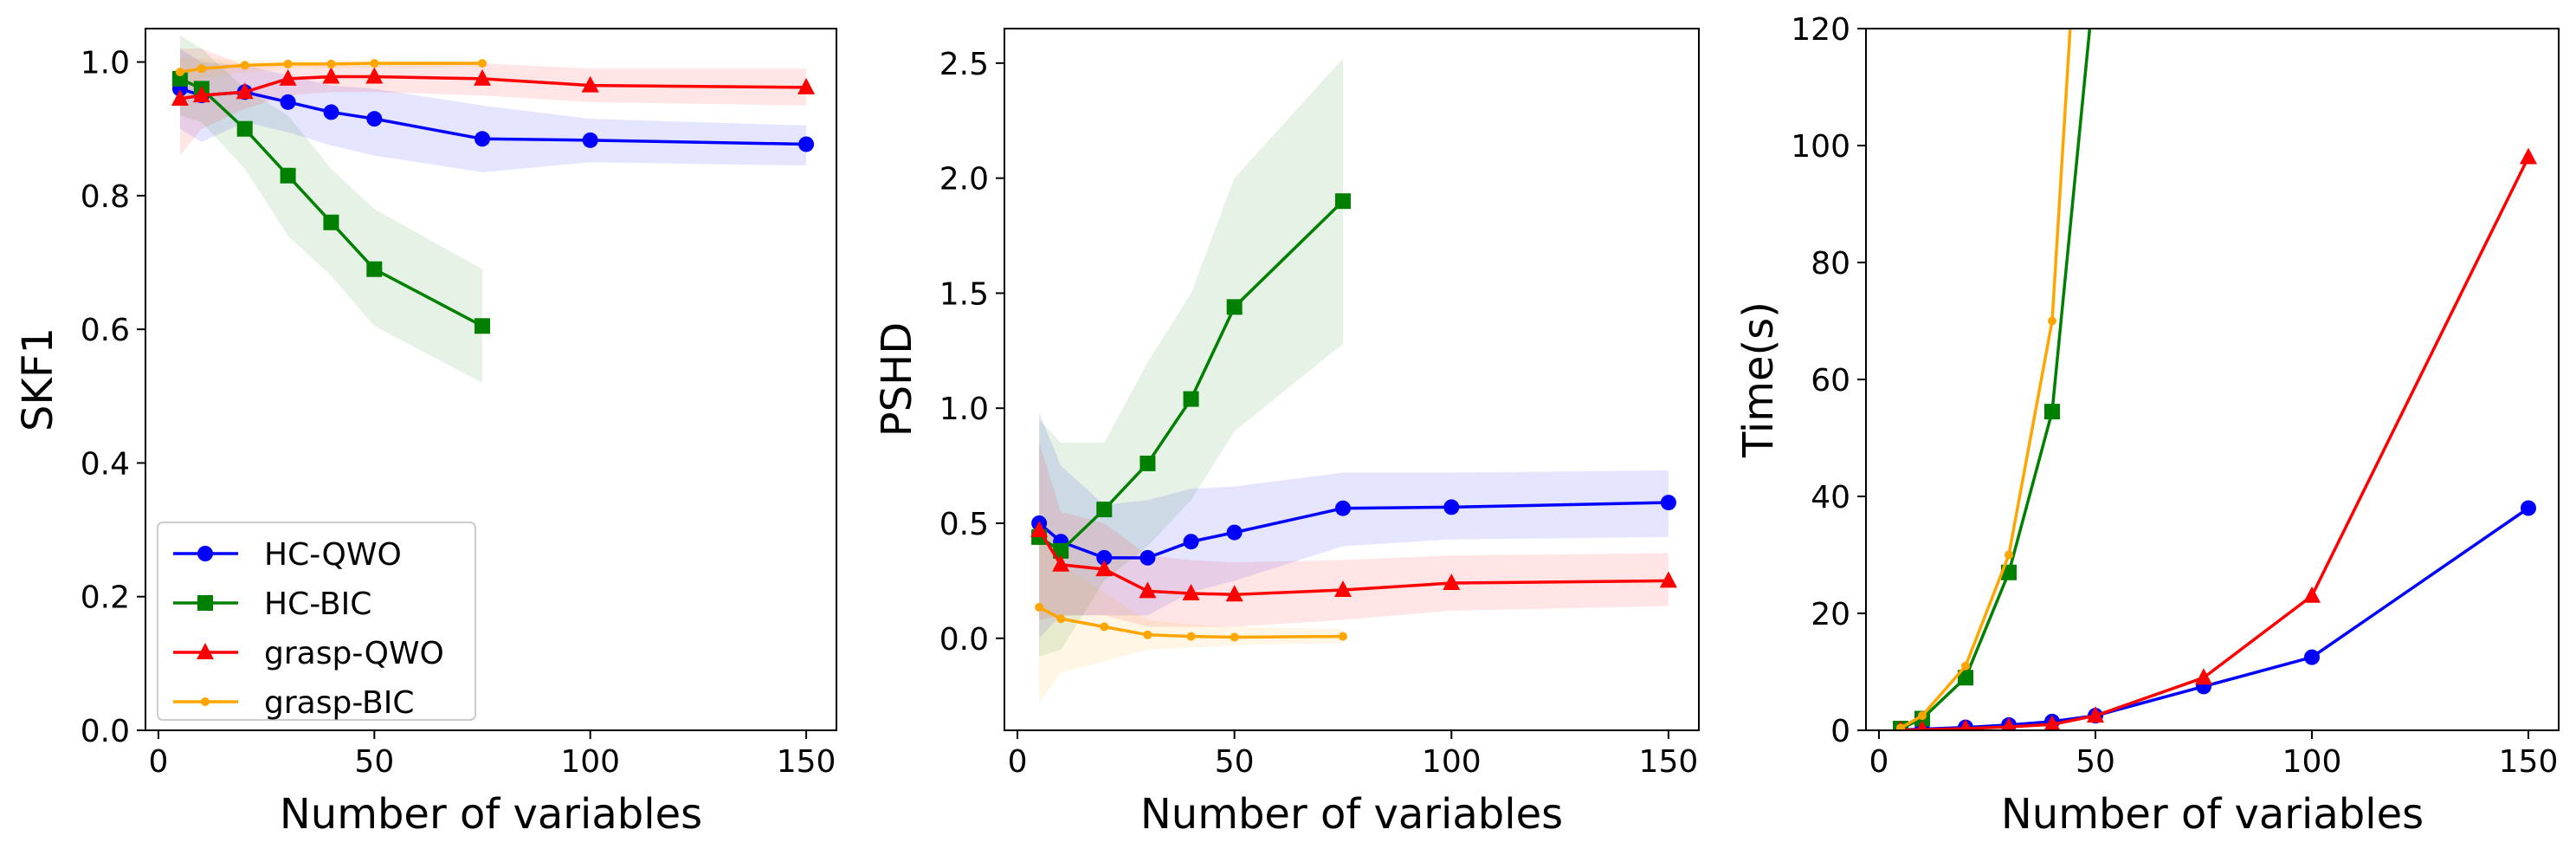 This screenshot has height=849, width=2576. I want to click on y-tick-label: 0.4, so click(105, 464).